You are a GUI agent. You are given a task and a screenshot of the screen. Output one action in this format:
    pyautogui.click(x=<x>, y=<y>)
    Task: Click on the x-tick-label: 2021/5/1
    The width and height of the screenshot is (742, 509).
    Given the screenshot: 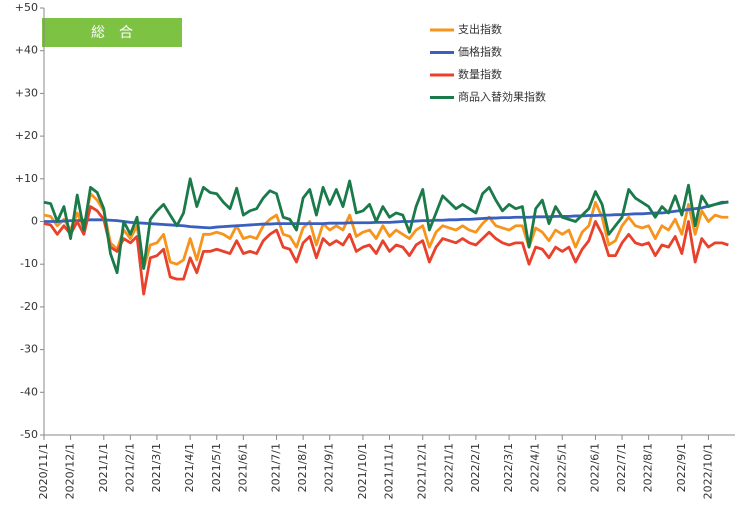 What is the action you would take?
    pyautogui.click(x=216, y=467)
    